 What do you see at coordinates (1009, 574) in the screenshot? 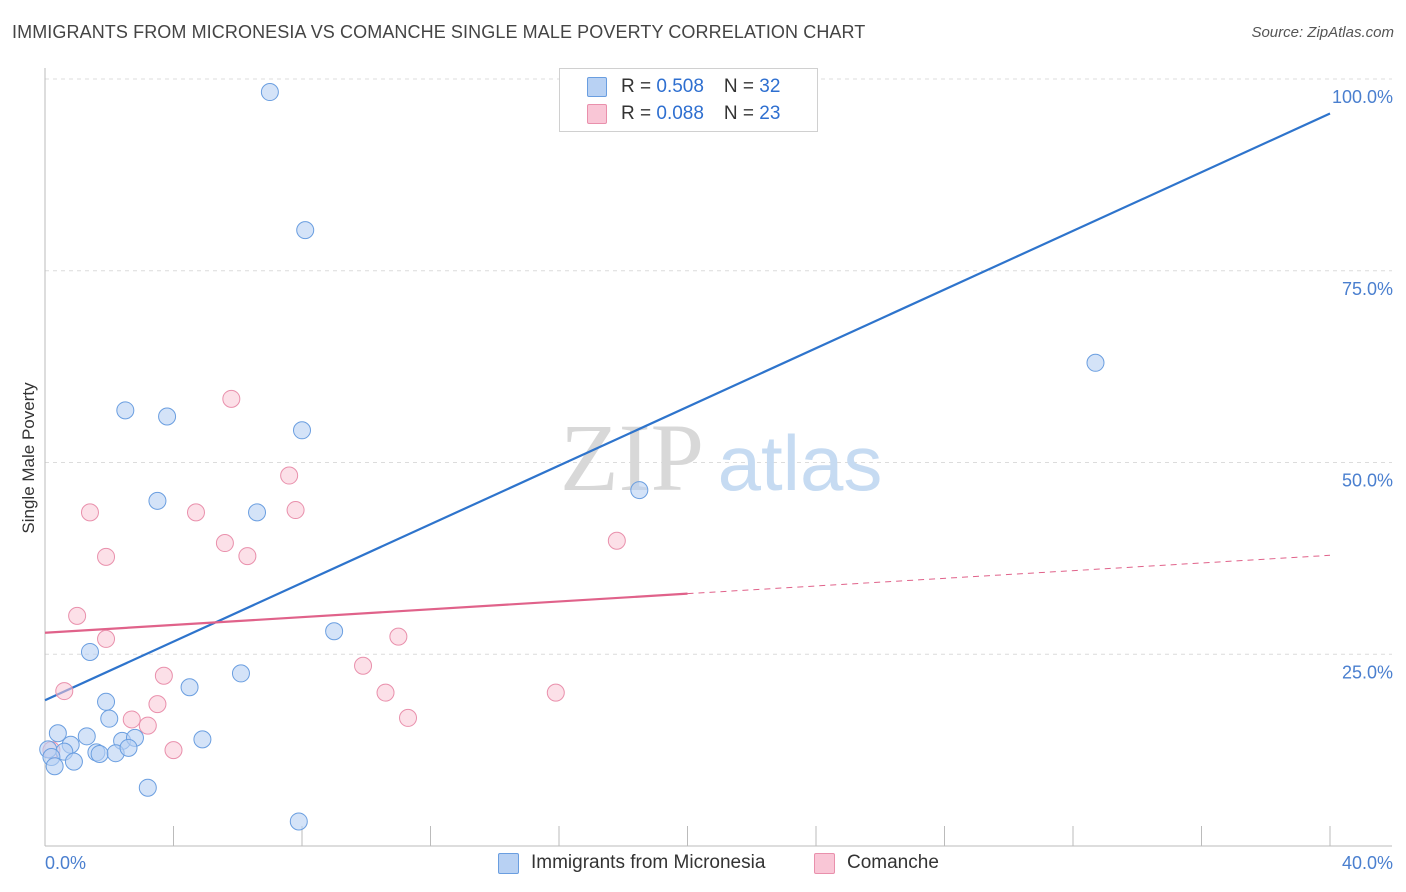
I see `trend-line-comanche-extension` at bounding box center [1009, 574].